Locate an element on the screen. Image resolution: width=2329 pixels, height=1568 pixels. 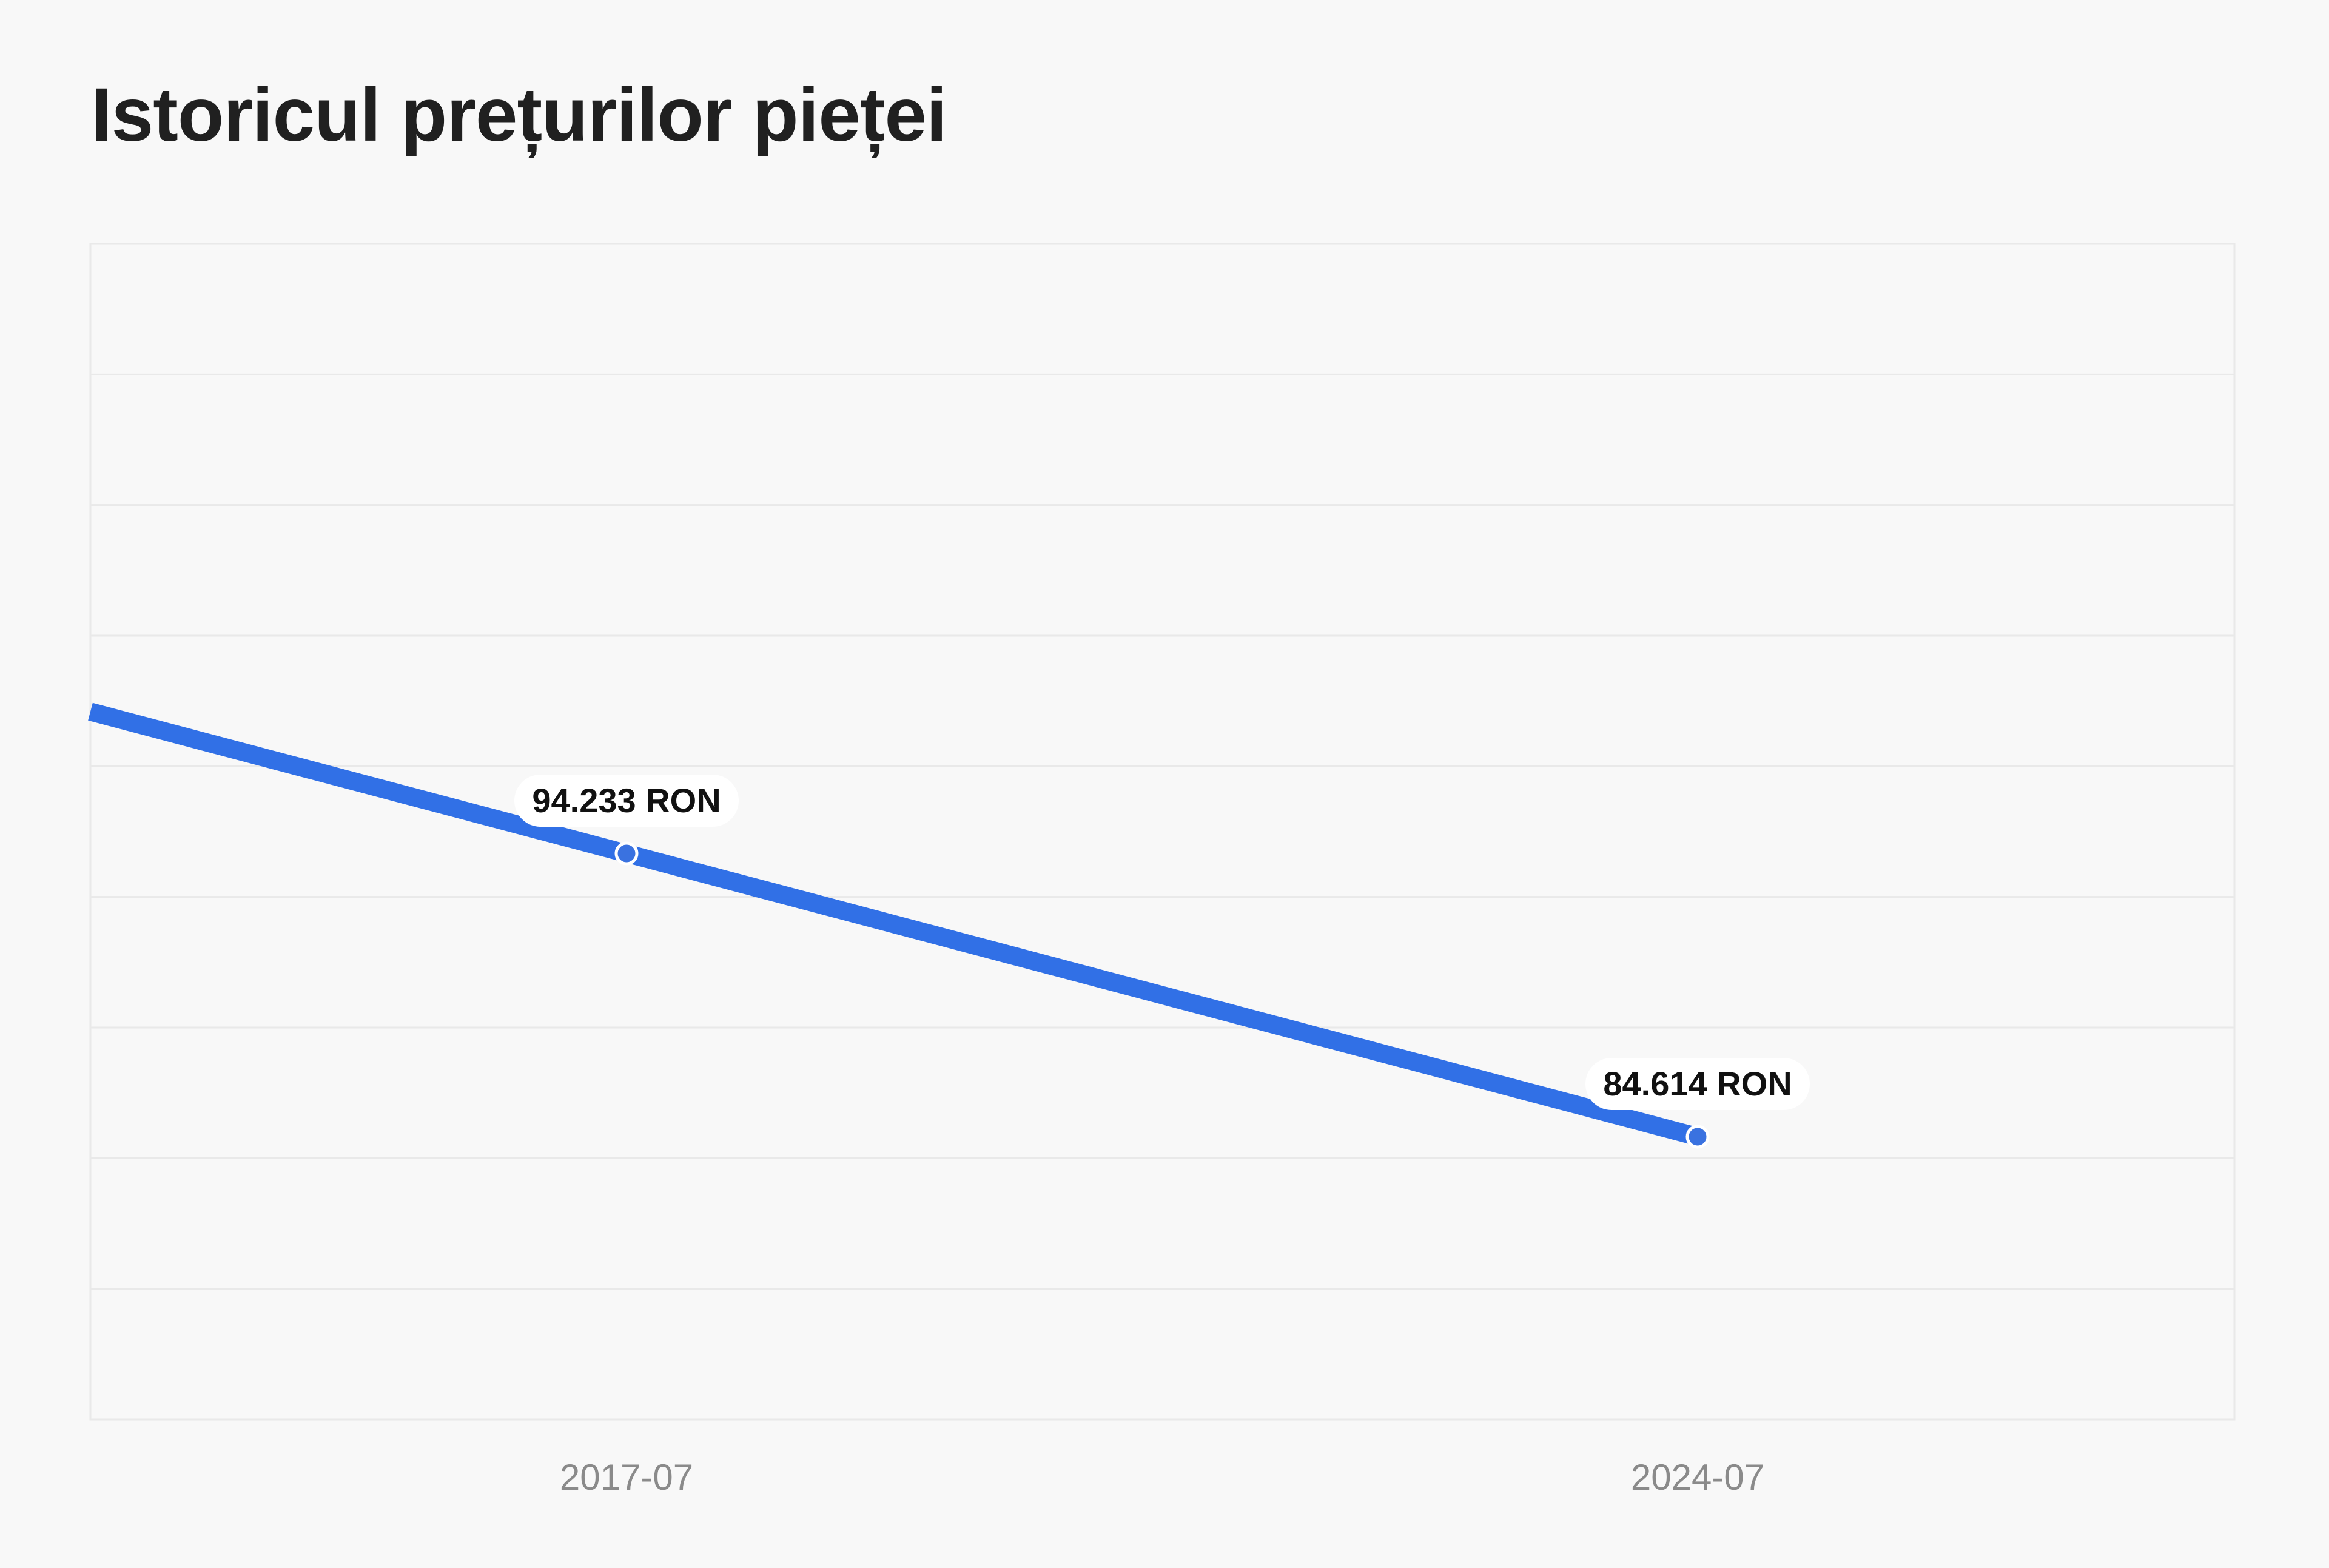
x-tick-label: 2024-07 is located at coordinates (1697, 1477).